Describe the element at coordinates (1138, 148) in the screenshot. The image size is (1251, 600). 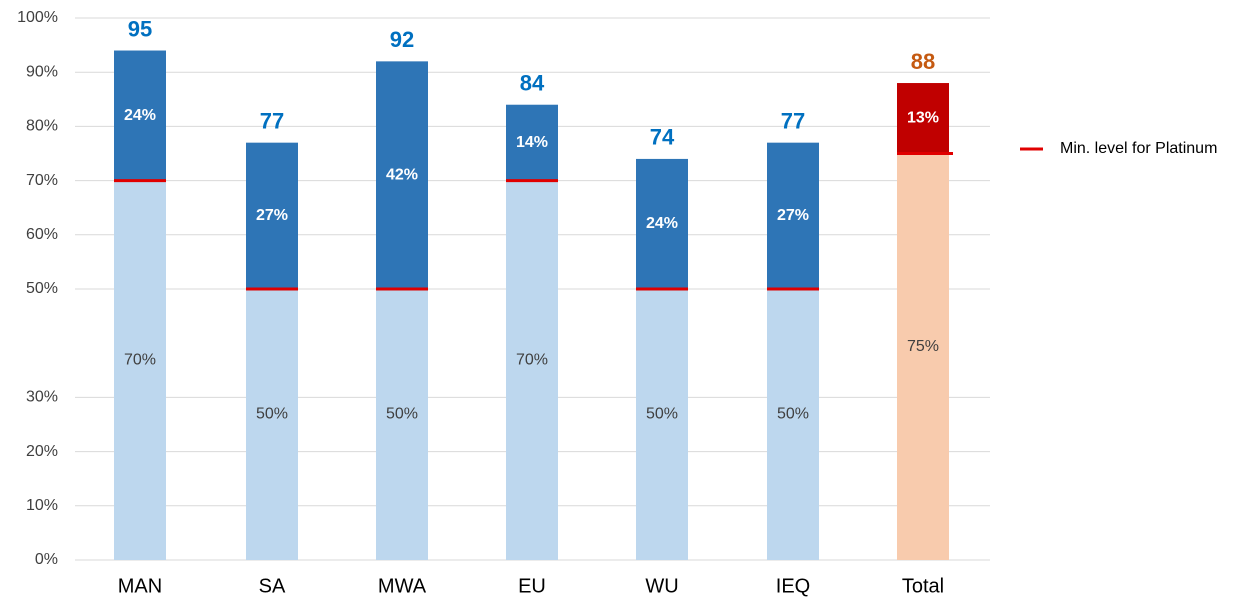
I see `legend-label: Min. level for Platinum` at that location.